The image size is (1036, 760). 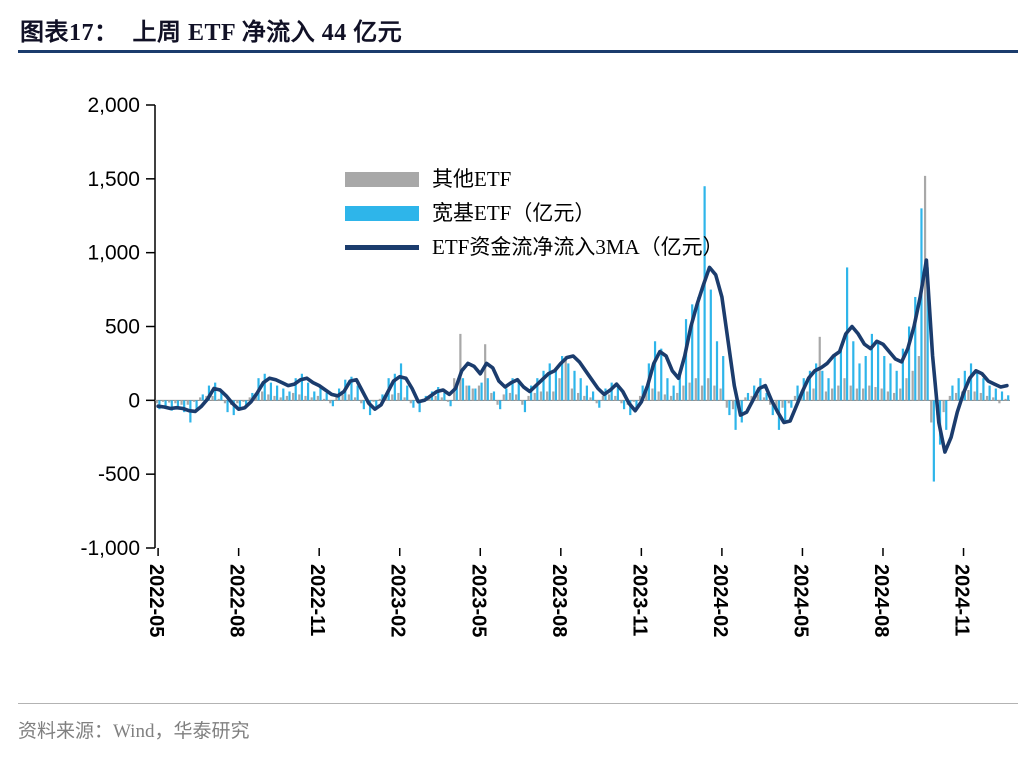 I want to click on chart-title: 图表17： 上周 ETF 净流入 44 亿元, so click(x=211, y=29).